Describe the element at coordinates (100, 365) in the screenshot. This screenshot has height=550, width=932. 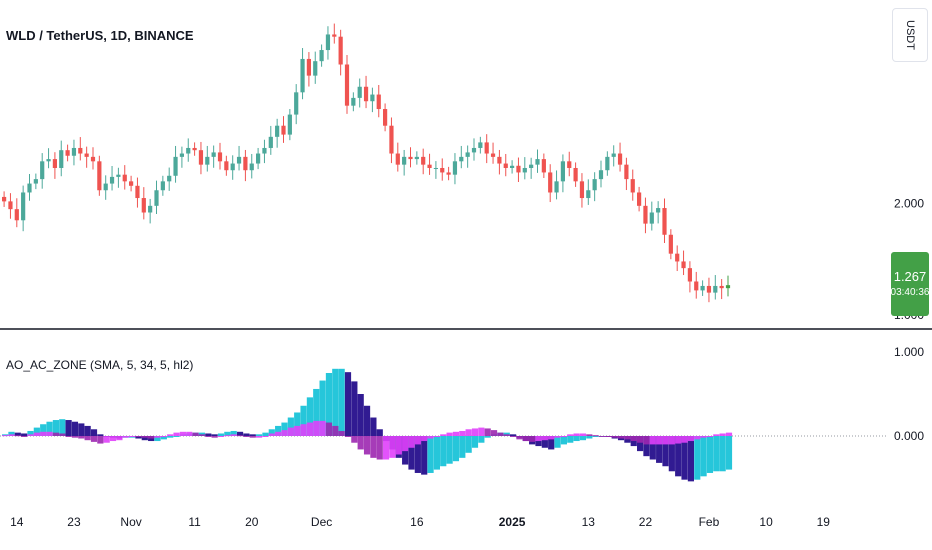
I see `indicator-title: AO_AC_ZONE (SMA, 5, 34, 5, hl2)` at that location.